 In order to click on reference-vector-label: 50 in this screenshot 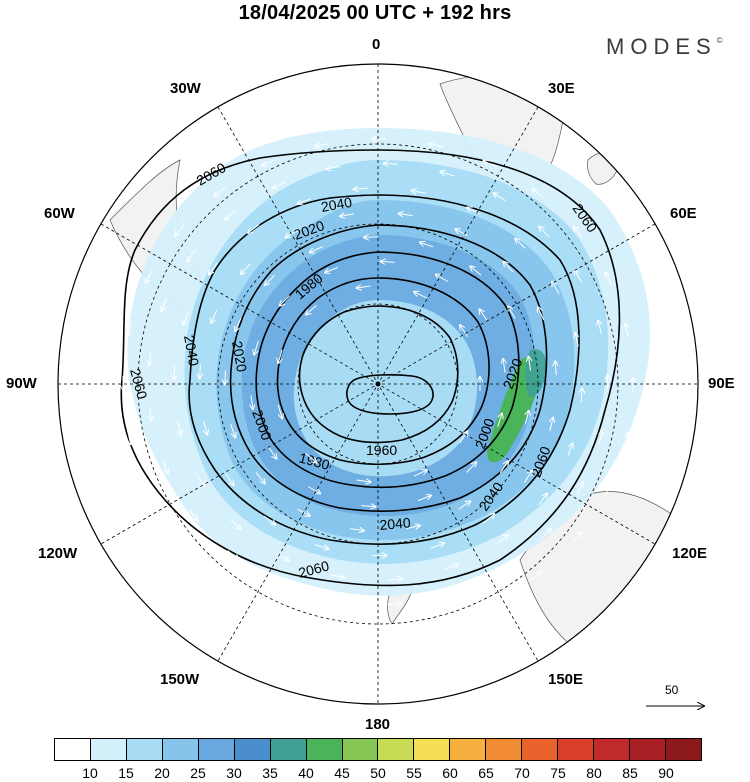, I will do `click(672, 690)`.